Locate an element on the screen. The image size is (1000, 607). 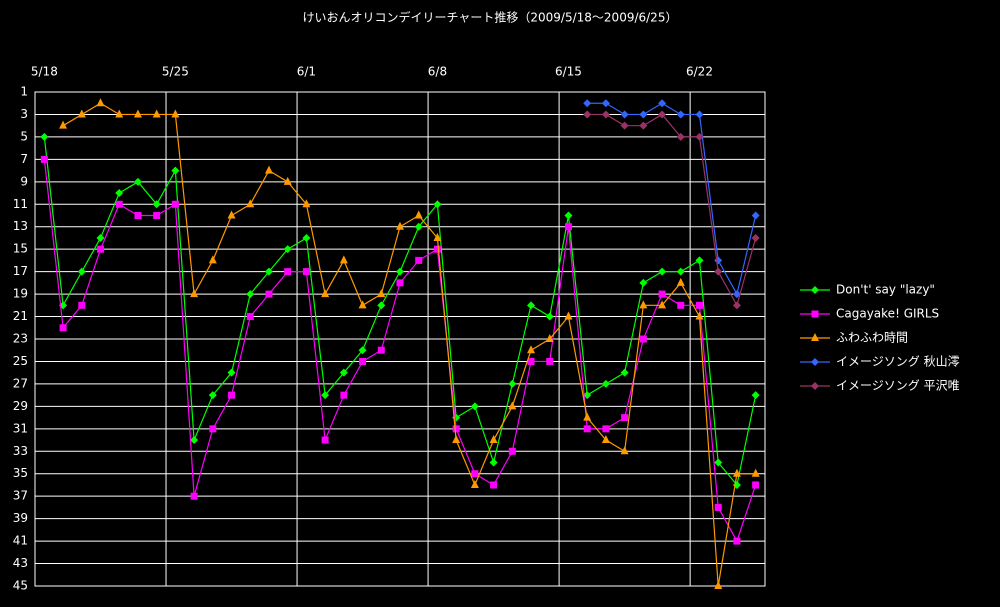
y-tick-label: 25 is located at coordinates (20, 361).